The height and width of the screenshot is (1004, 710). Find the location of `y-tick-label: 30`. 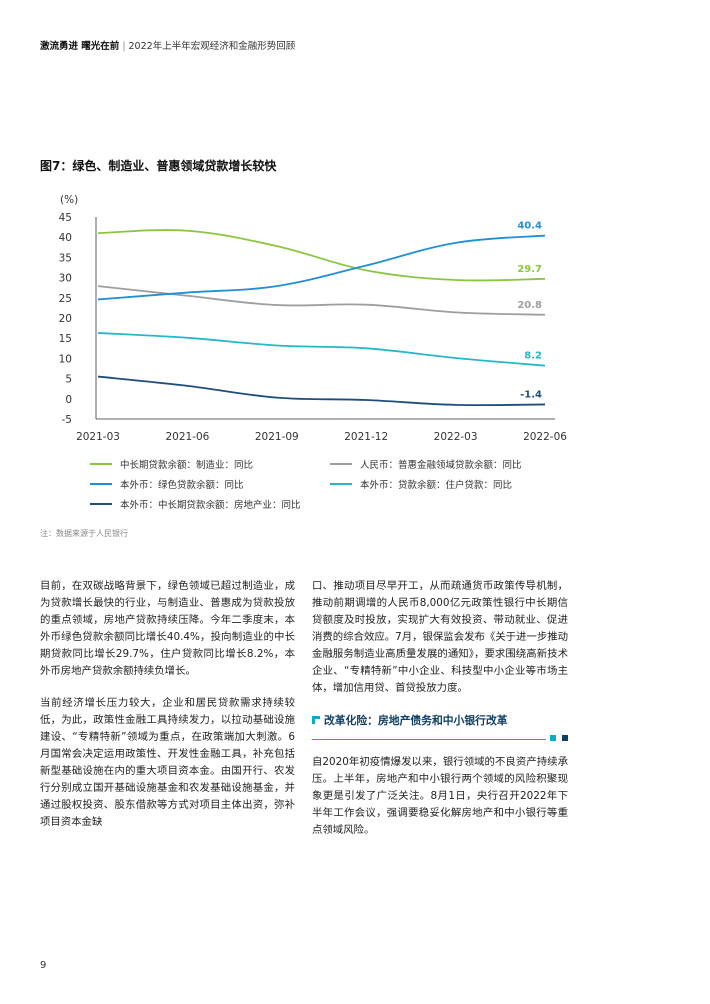

y-tick-label: 30 is located at coordinates (65, 279).